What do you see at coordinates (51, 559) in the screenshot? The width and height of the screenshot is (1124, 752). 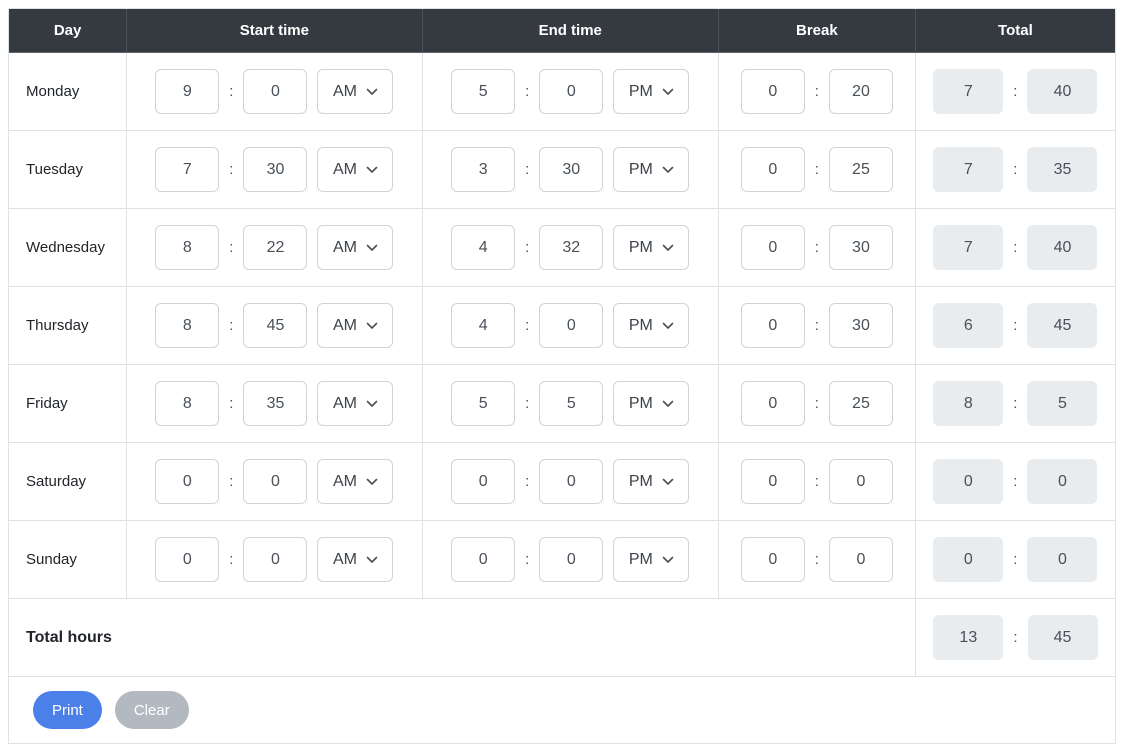 I see `day-label: Sunday` at bounding box center [51, 559].